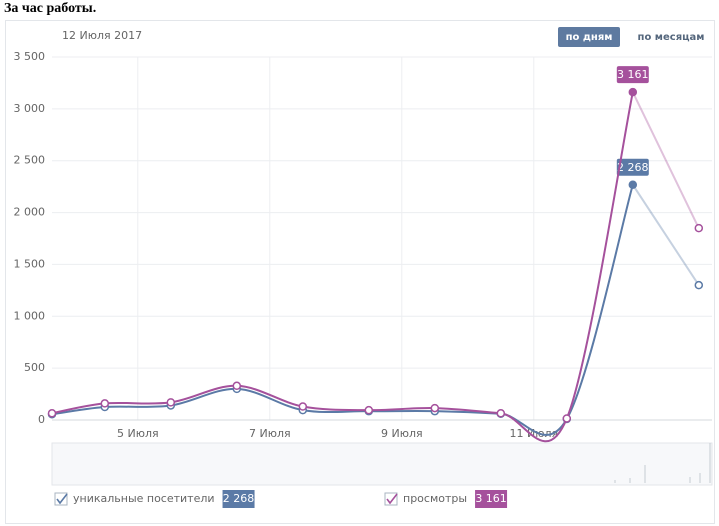 The image size is (719, 526). I want to click on navigator-spikes, so click(662, 463).